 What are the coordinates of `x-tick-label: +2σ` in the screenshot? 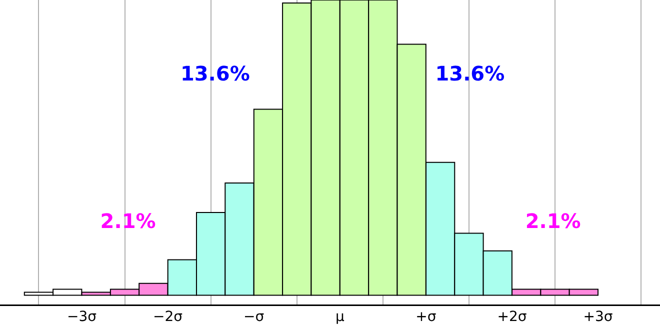 It's located at (512, 317).